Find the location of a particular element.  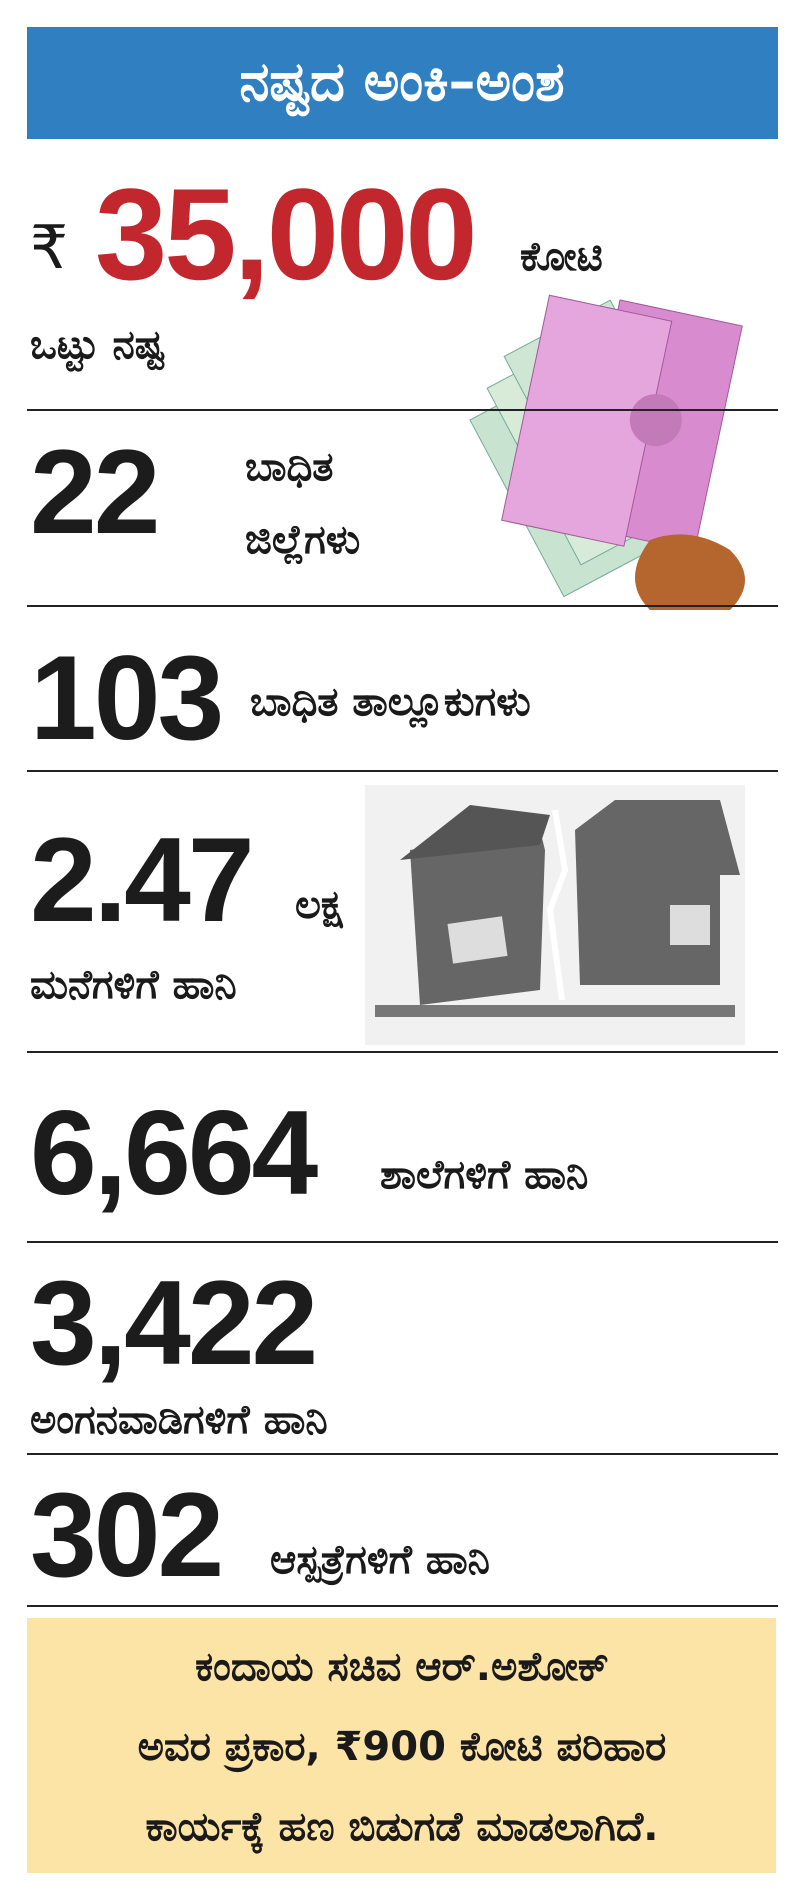

label: ಶಾಲೆಗಳಿಗೆ ಹಾನಿ is located at coordinates (484, 1175).